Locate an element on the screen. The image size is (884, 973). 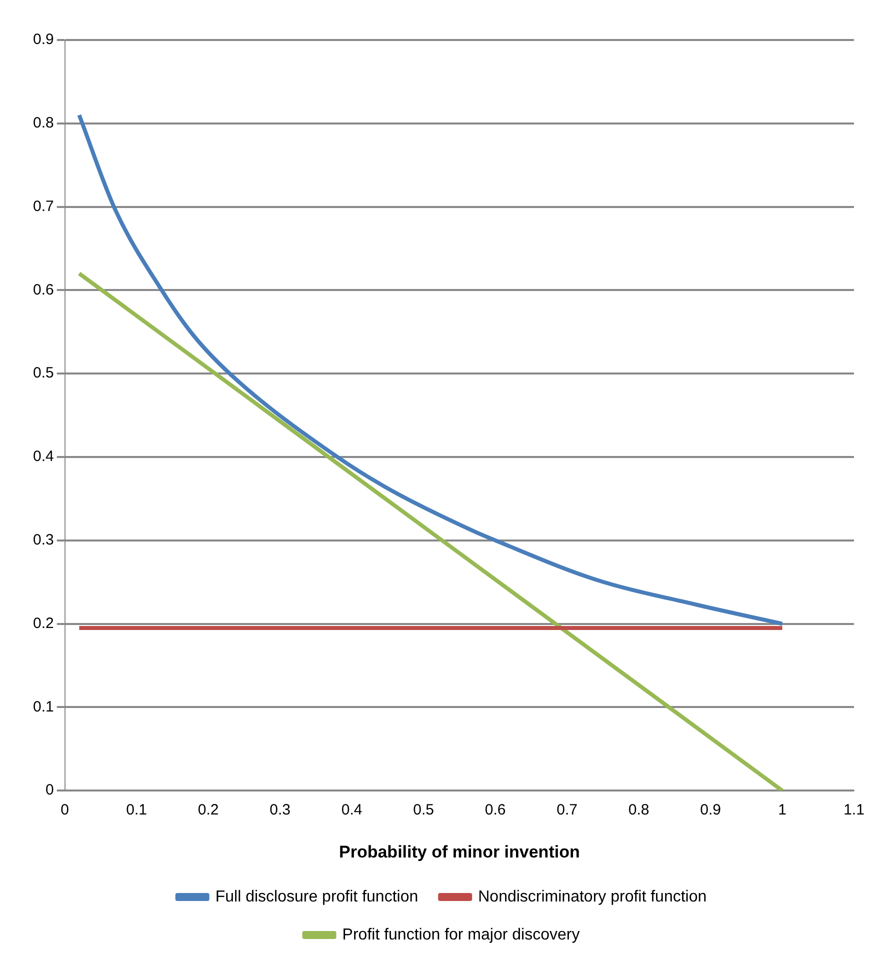
legend-label: Profit function for major discovery is located at coordinates (461, 935).